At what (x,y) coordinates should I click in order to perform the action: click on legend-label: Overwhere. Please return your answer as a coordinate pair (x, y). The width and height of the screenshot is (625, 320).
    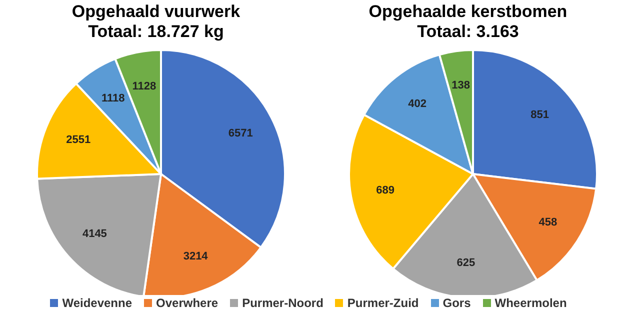
    Looking at the image, I should click on (186, 303).